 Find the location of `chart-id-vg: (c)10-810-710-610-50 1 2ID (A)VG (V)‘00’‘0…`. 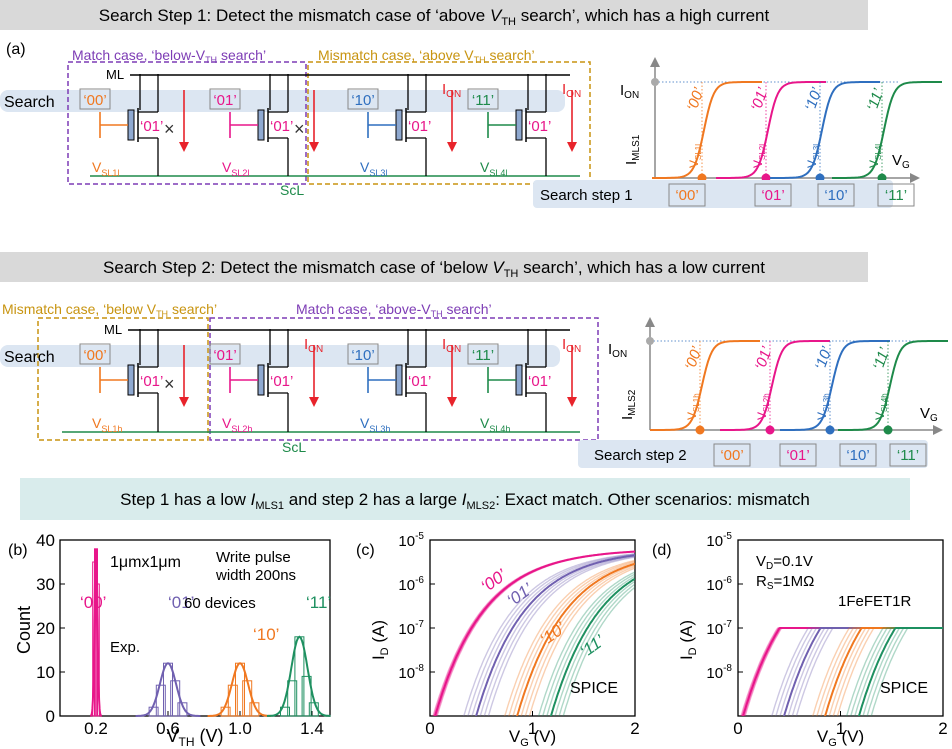

chart-id-vg: (c)10-810-710-610-50 1 2ID (A)VG (V)‘00’‘0… is located at coordinates (498, 640).